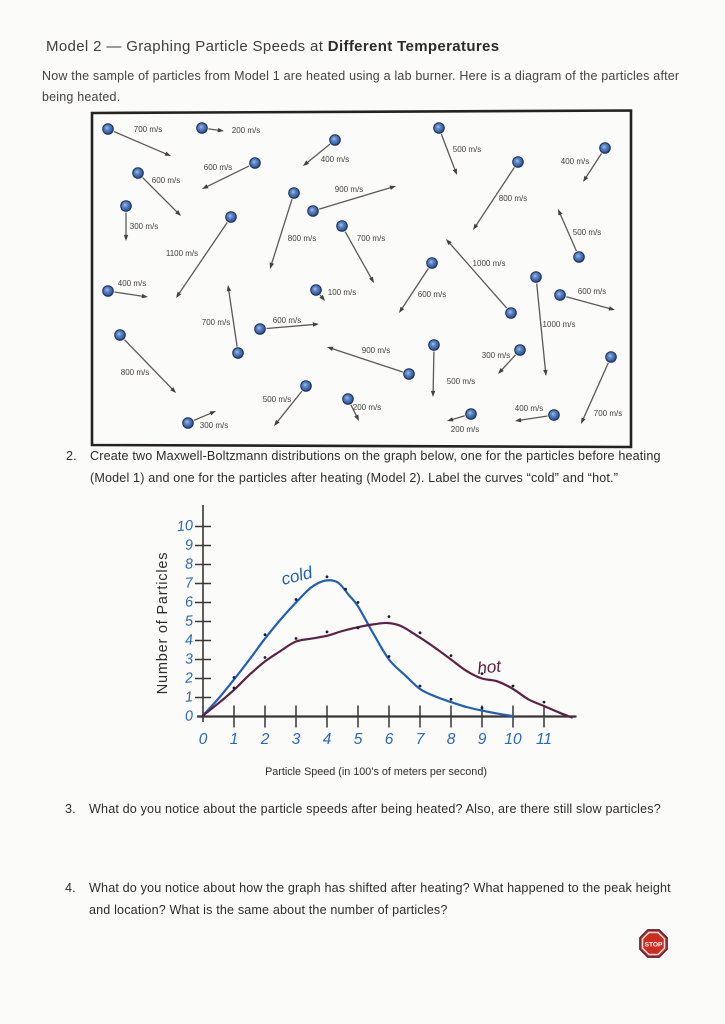  What do you see at coordinates (489, 666) in the screenshot?
I see `svg-text: hot` at bounding box center [489, 666].